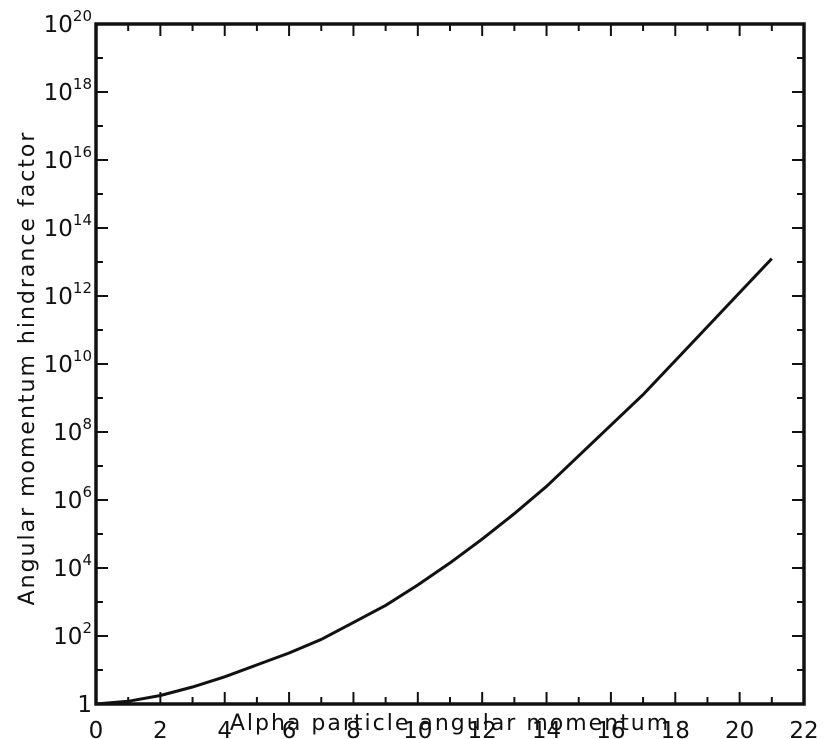 This screenshot has height=739, width=824. What do you see at coordinates (803, 728) in the screenshot?
I see `x-tick-label: 22` at bounding box center [803, 728].